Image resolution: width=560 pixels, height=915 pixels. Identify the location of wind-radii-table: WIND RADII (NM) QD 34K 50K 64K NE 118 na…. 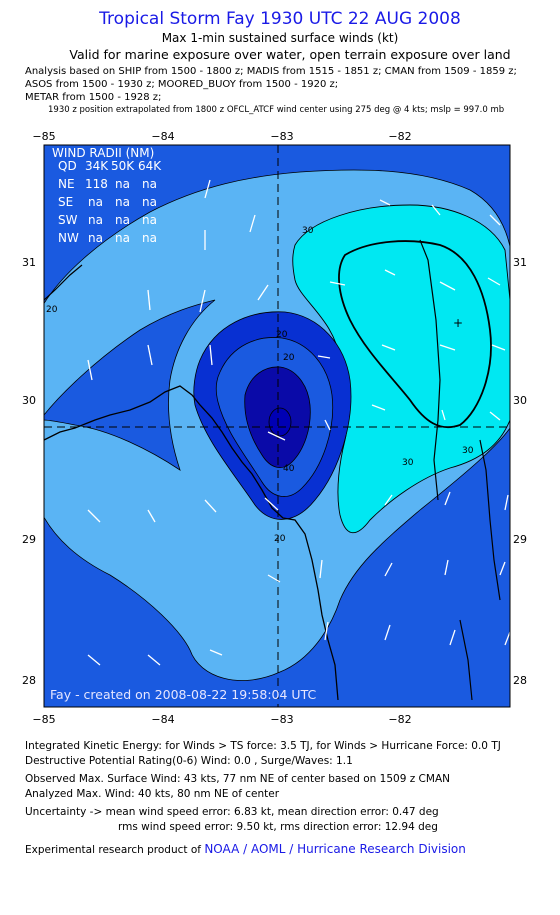
(107, 195).